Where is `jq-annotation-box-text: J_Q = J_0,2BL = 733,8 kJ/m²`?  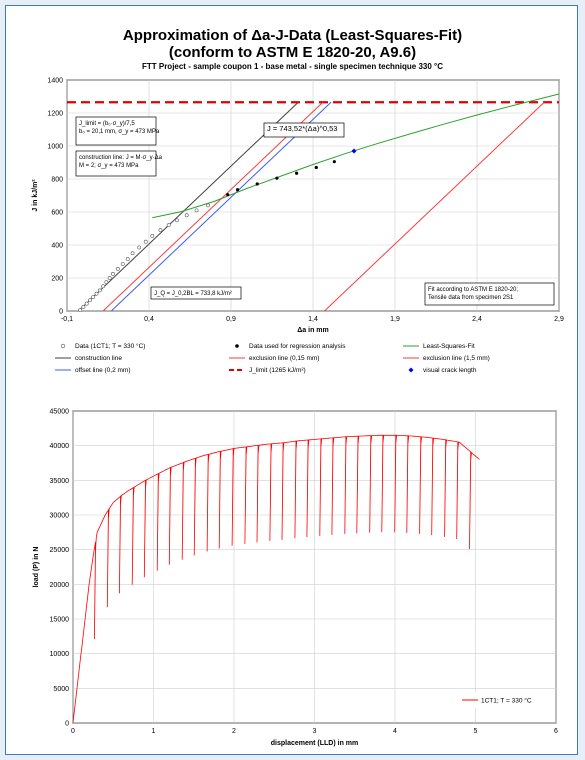
jq-annotation-box-text: J_Q = J_0,2BL = 733,8 kJ/m² is located at coordinates (193, 294).